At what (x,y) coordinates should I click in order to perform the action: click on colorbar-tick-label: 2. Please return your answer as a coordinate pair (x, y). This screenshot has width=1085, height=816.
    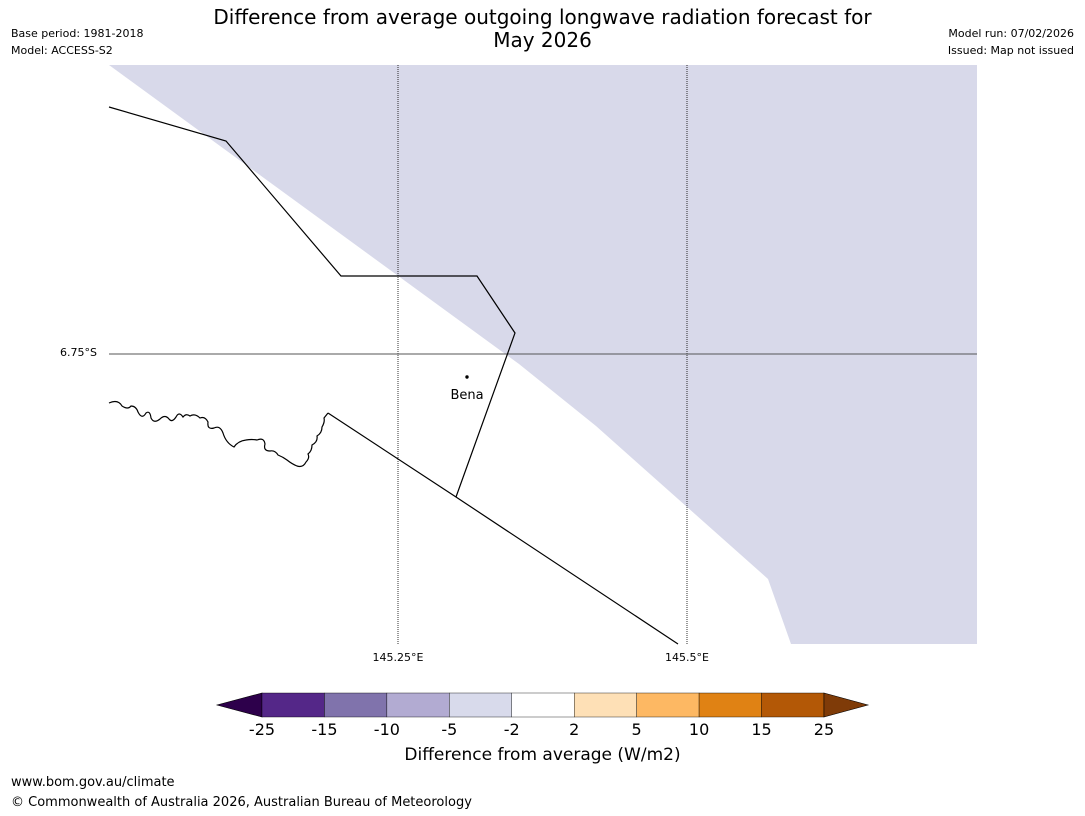
    Looking at the image, I should click on (574, 729).